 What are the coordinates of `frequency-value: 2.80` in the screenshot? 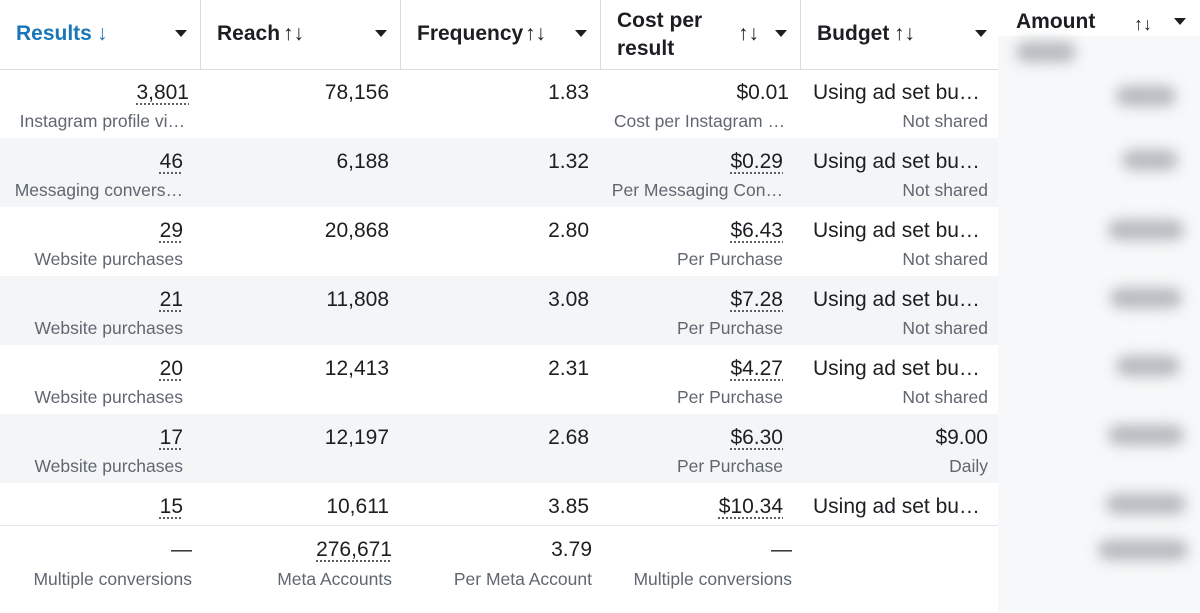 It's located at (568, 230).